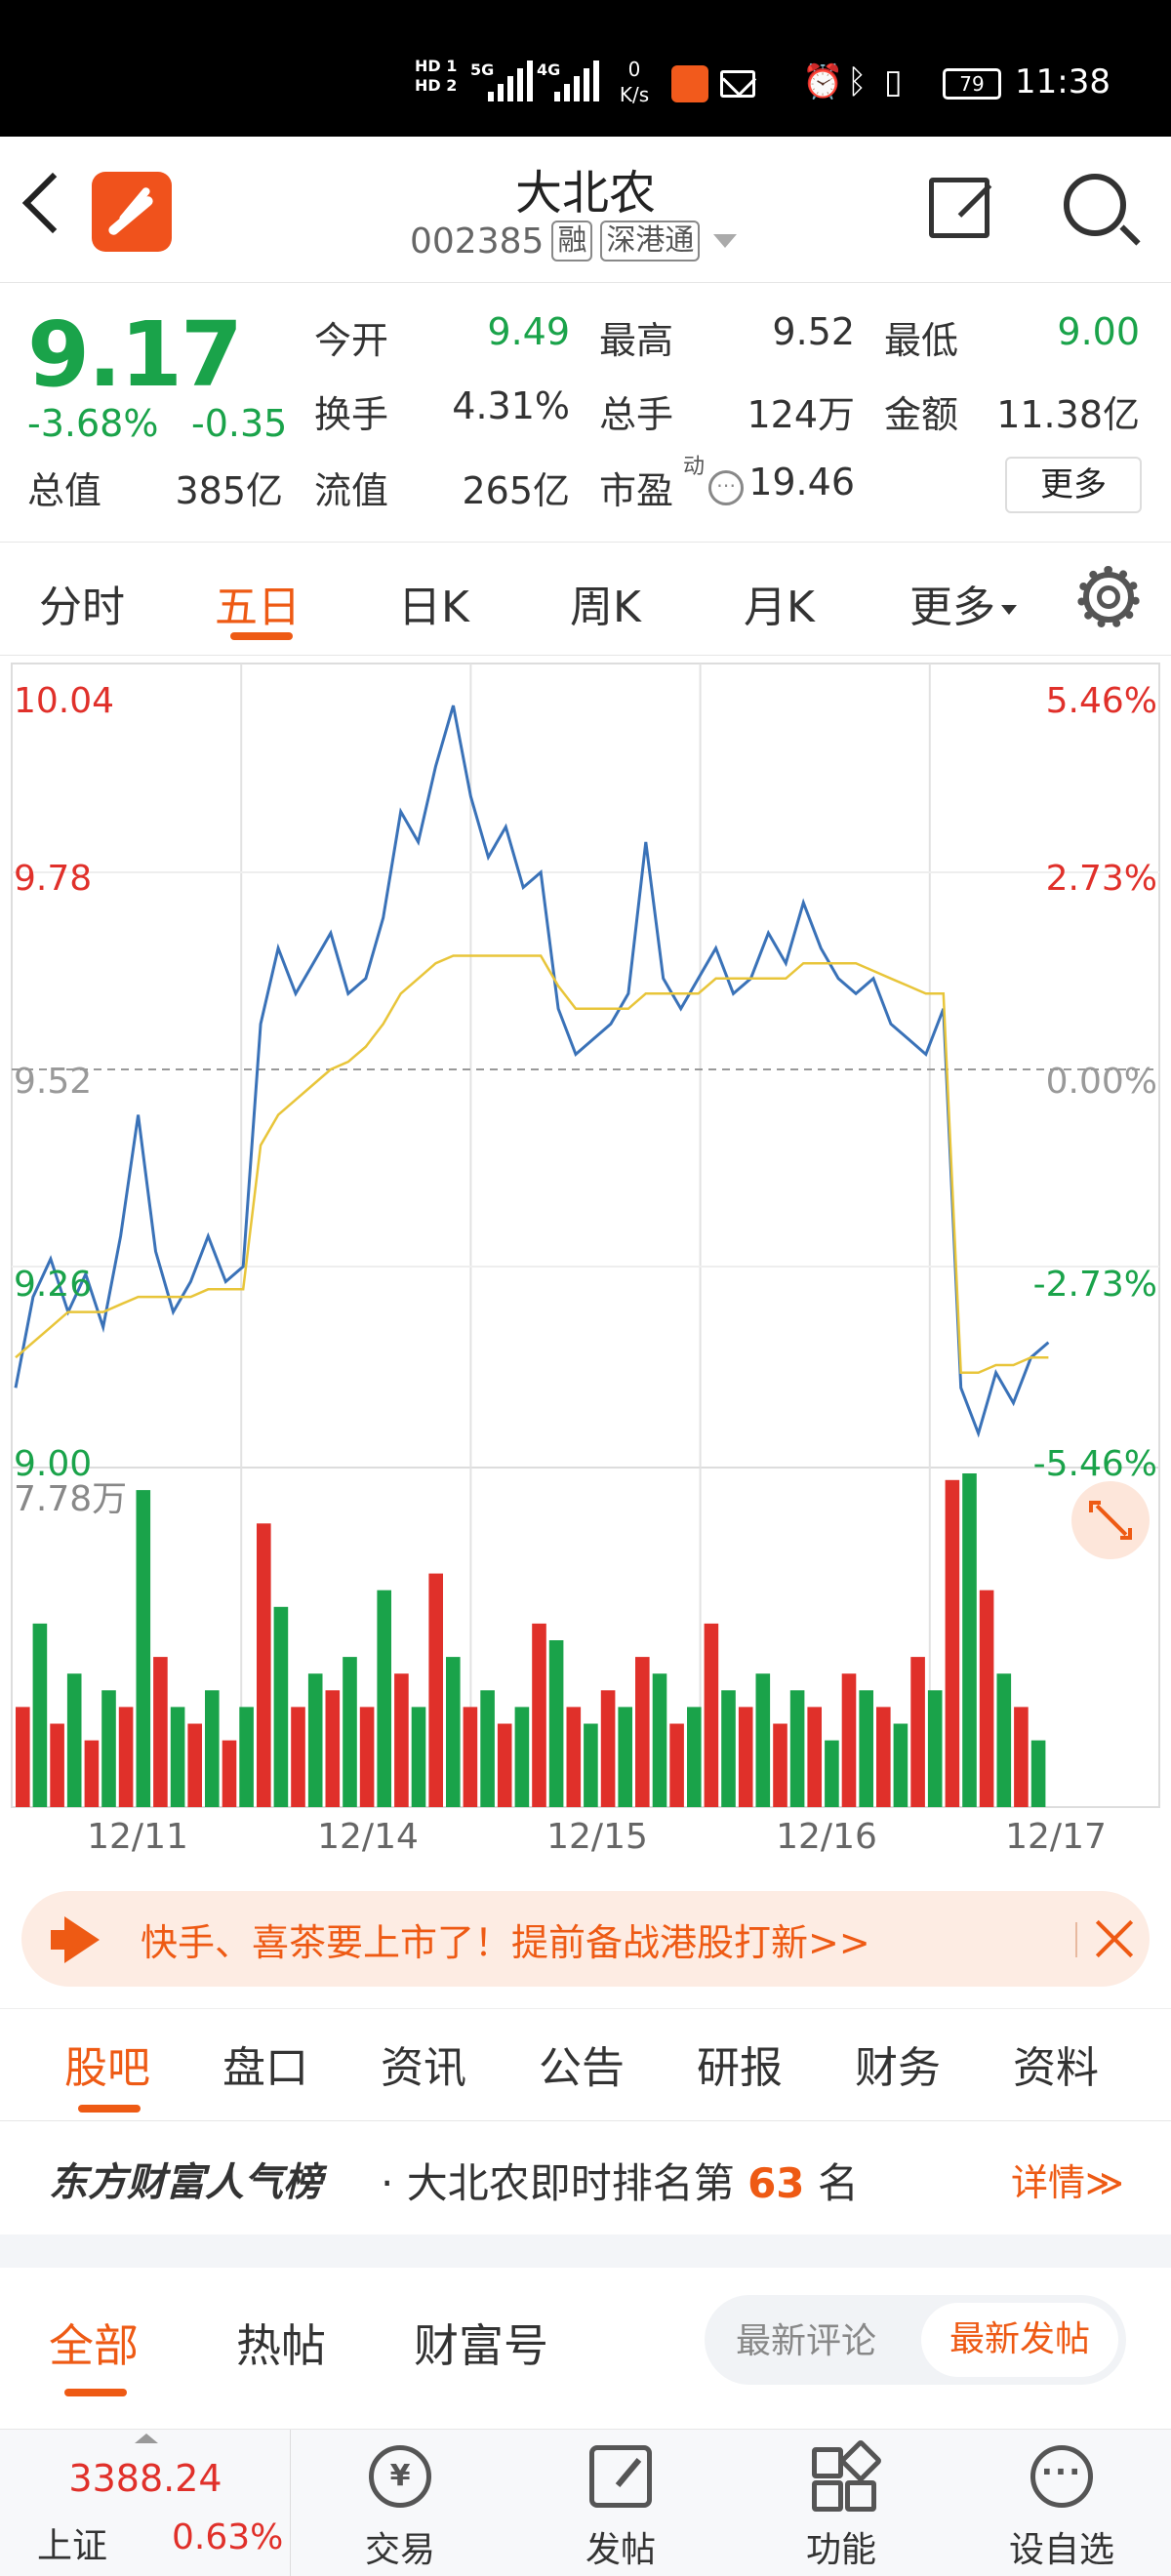  I want to click on low-label: 最低, so click(921, 340).